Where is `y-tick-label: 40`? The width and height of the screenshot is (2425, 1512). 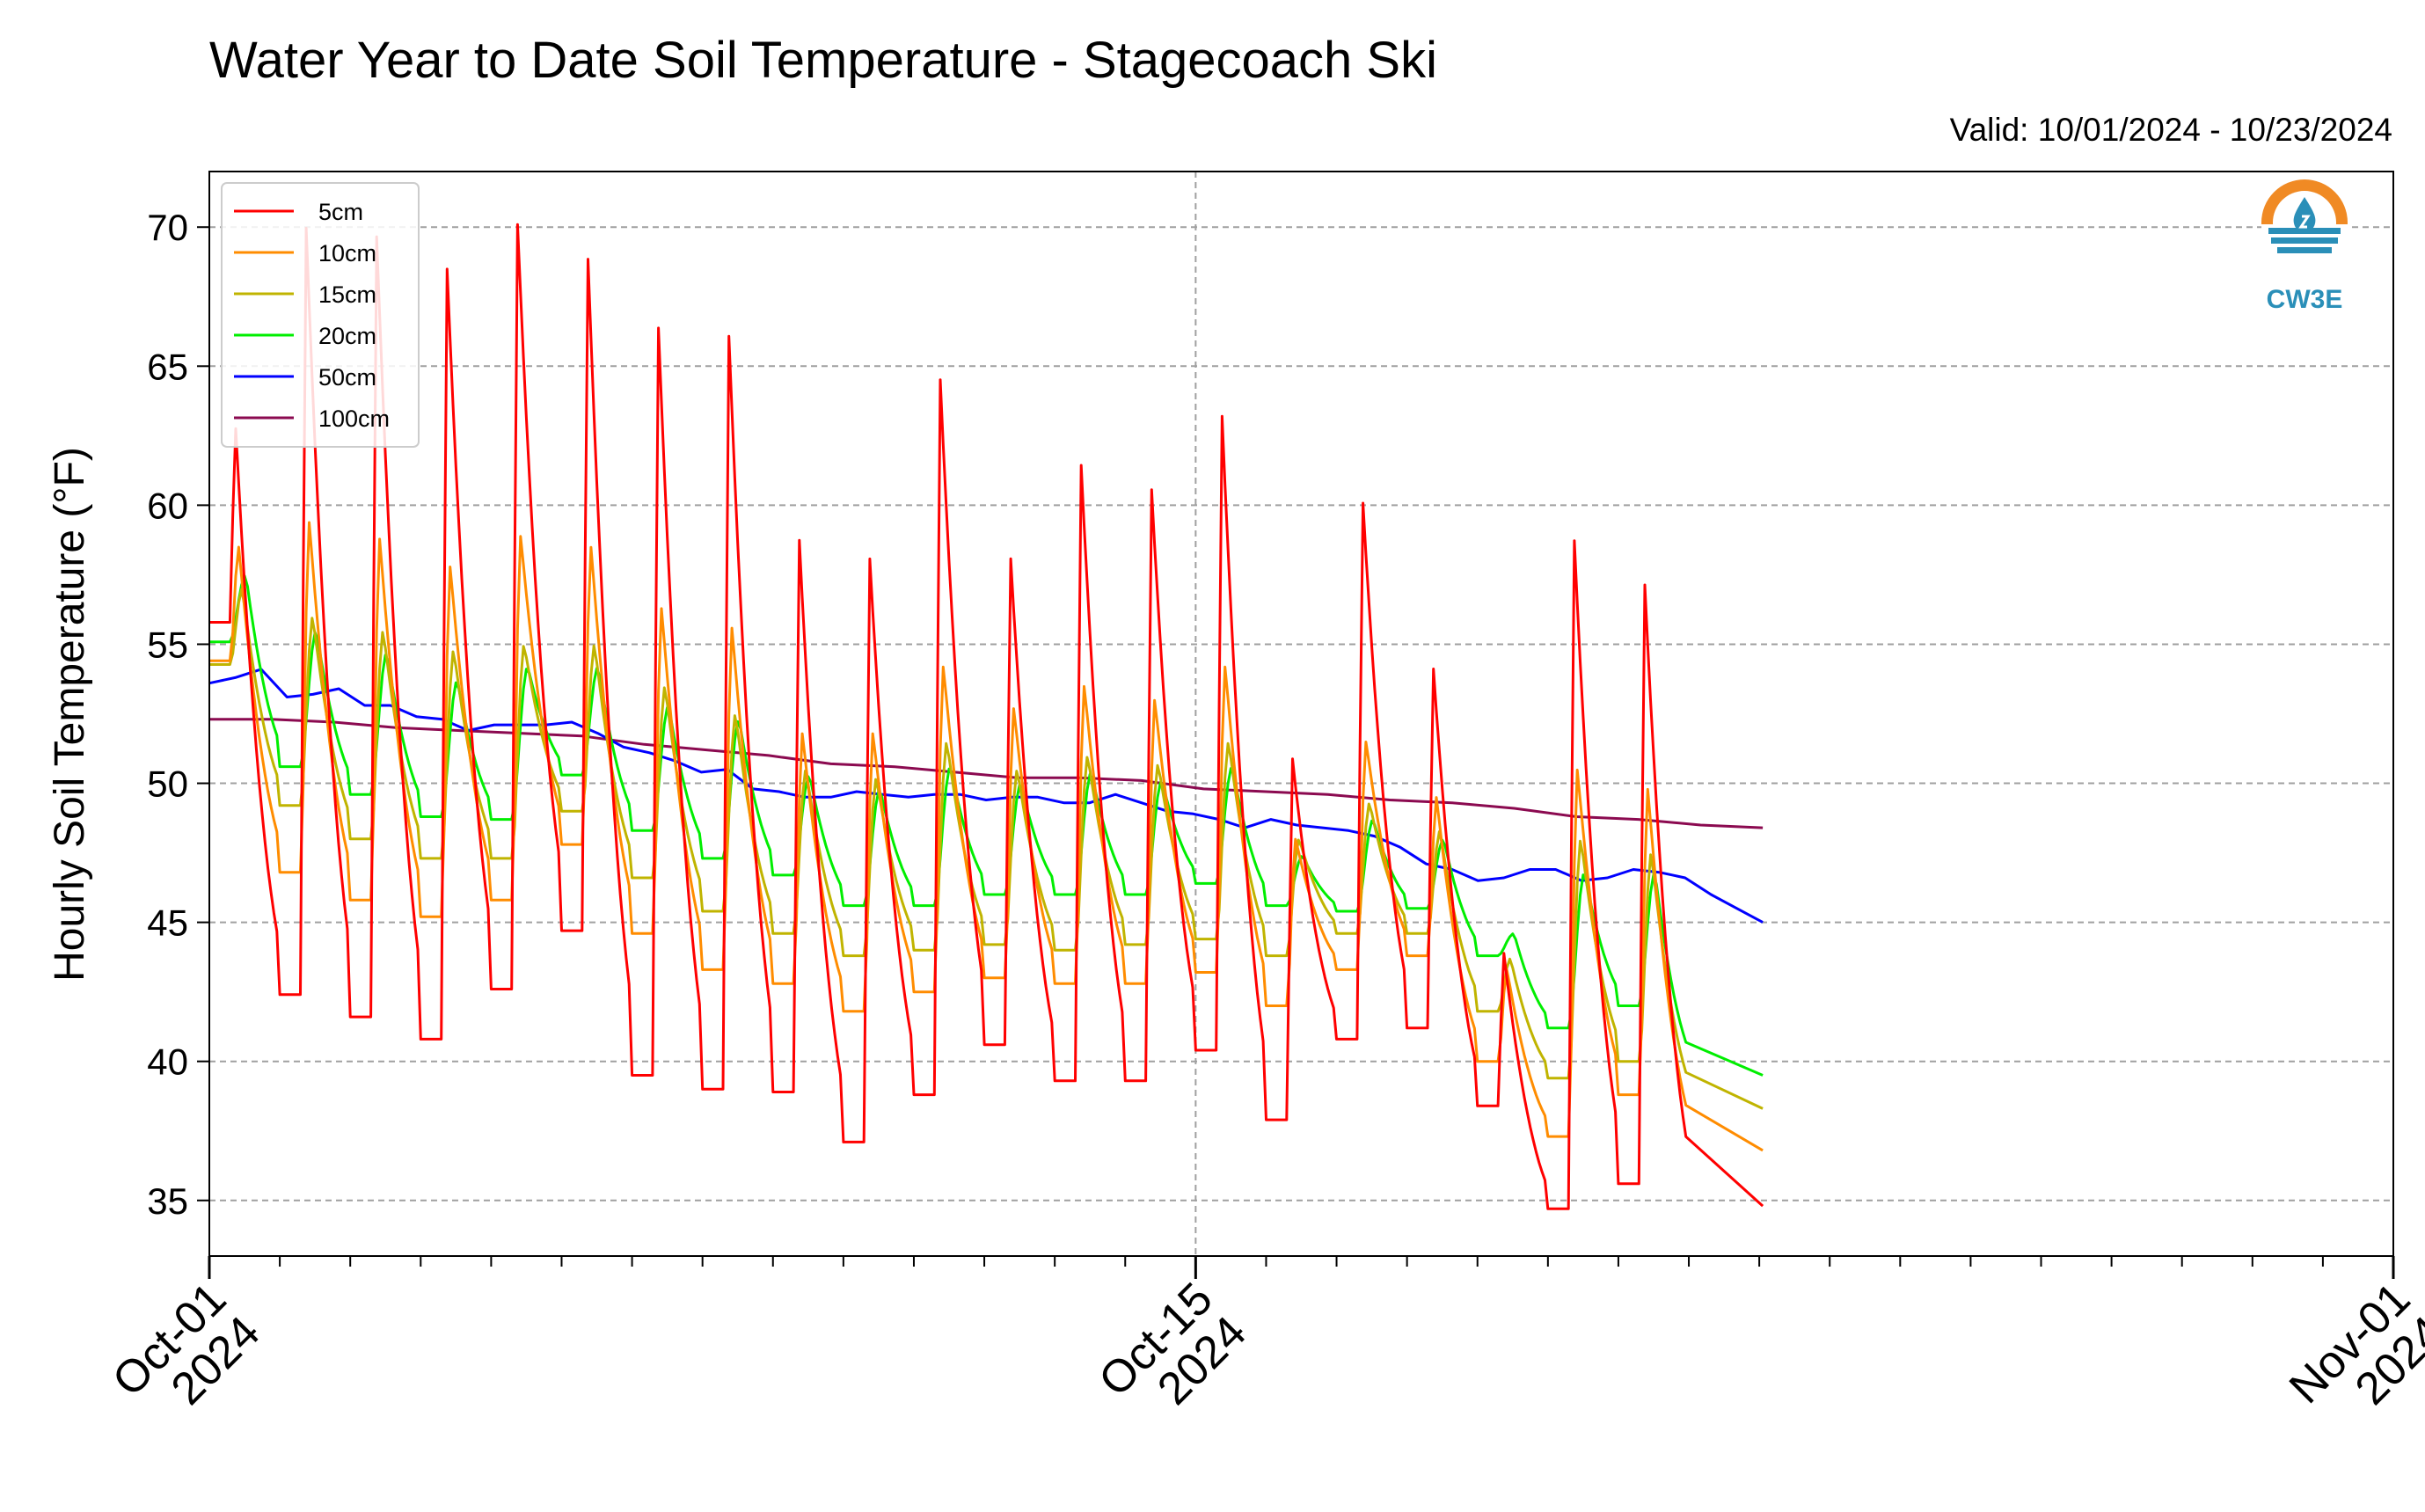
y-tick-label: 40 is located at coordinates (167, 1062).